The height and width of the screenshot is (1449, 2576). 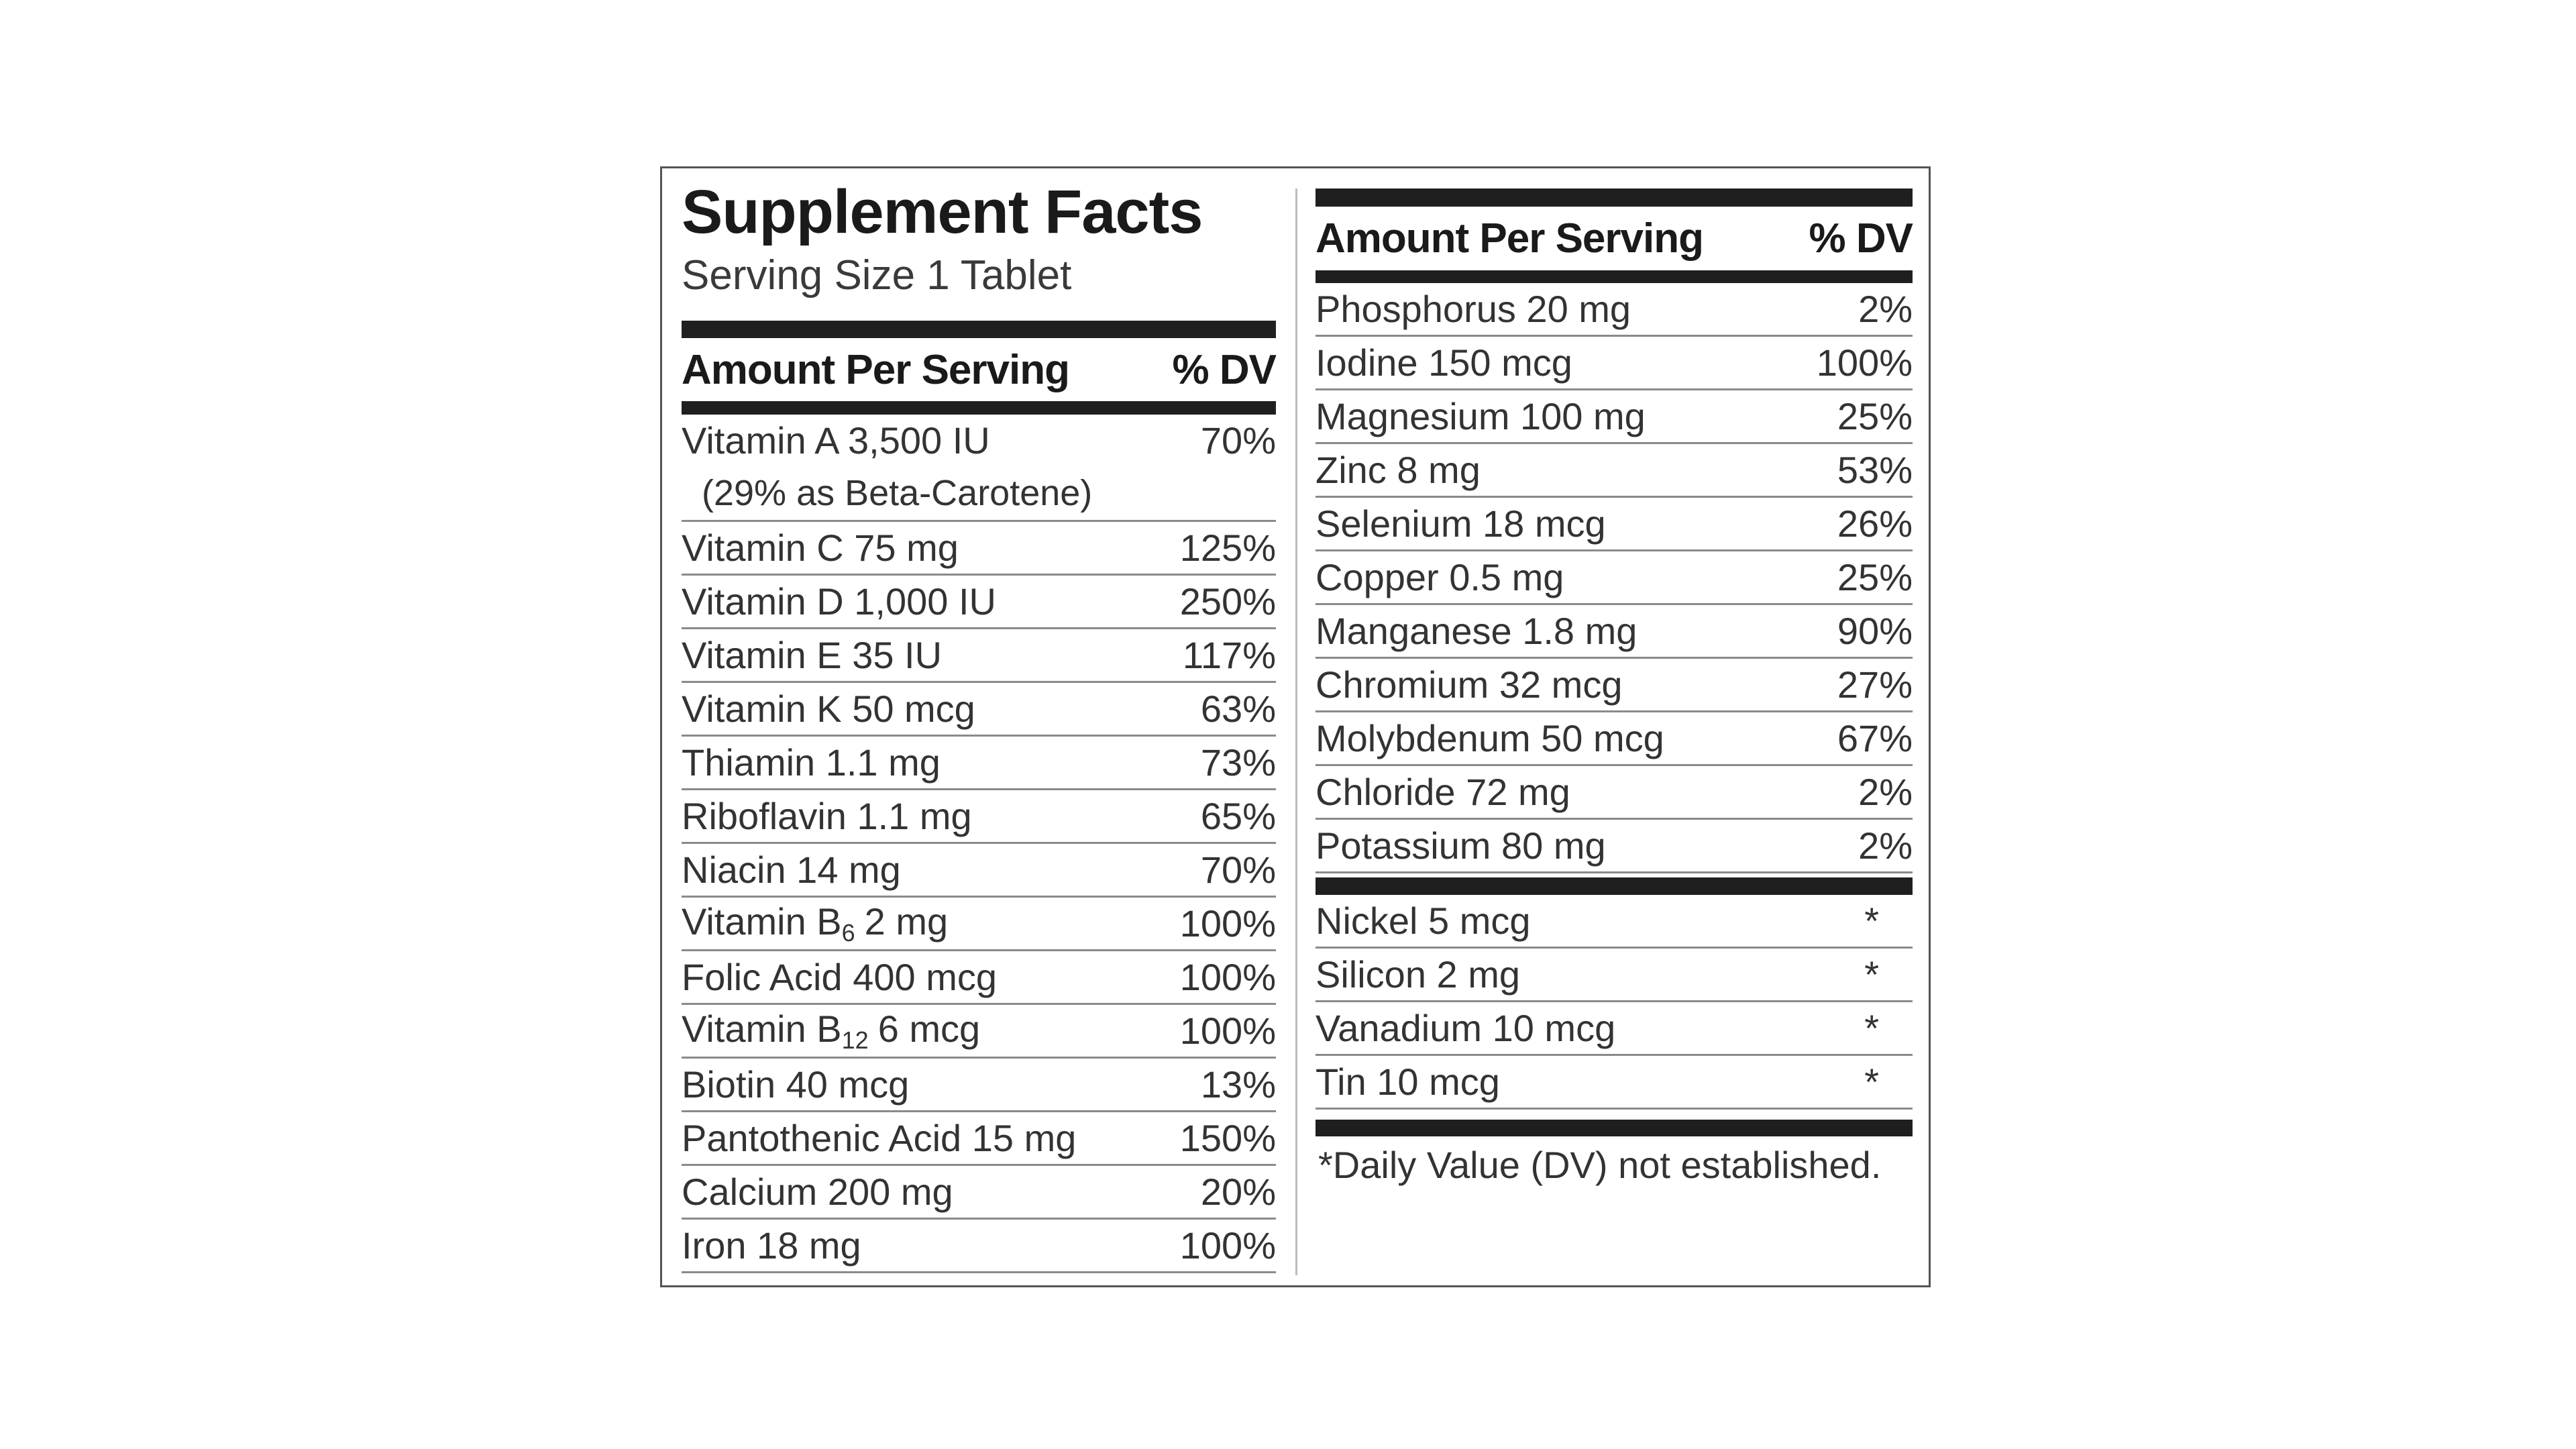 I want to click on footnote: *Daily Value (DV) not established., so click(x=1600, y=1165).